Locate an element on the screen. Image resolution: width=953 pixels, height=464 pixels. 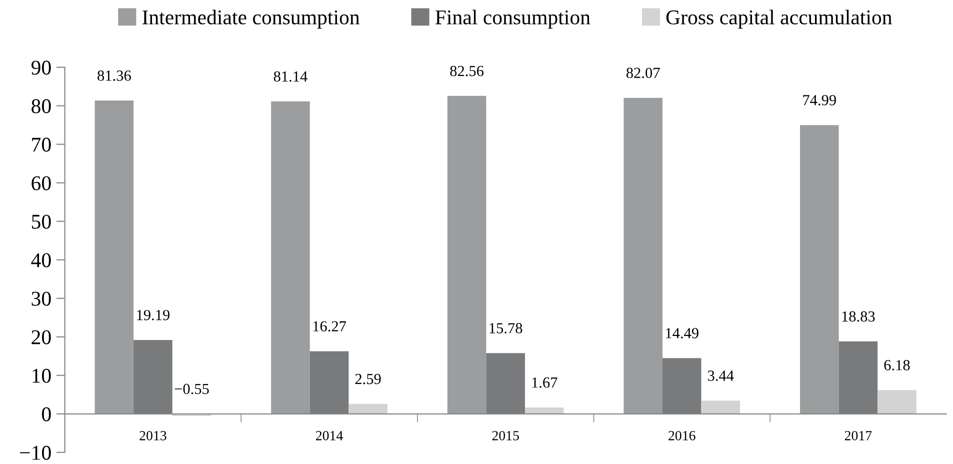
y-tick-label: 0 is located at coordinates (46, 414).